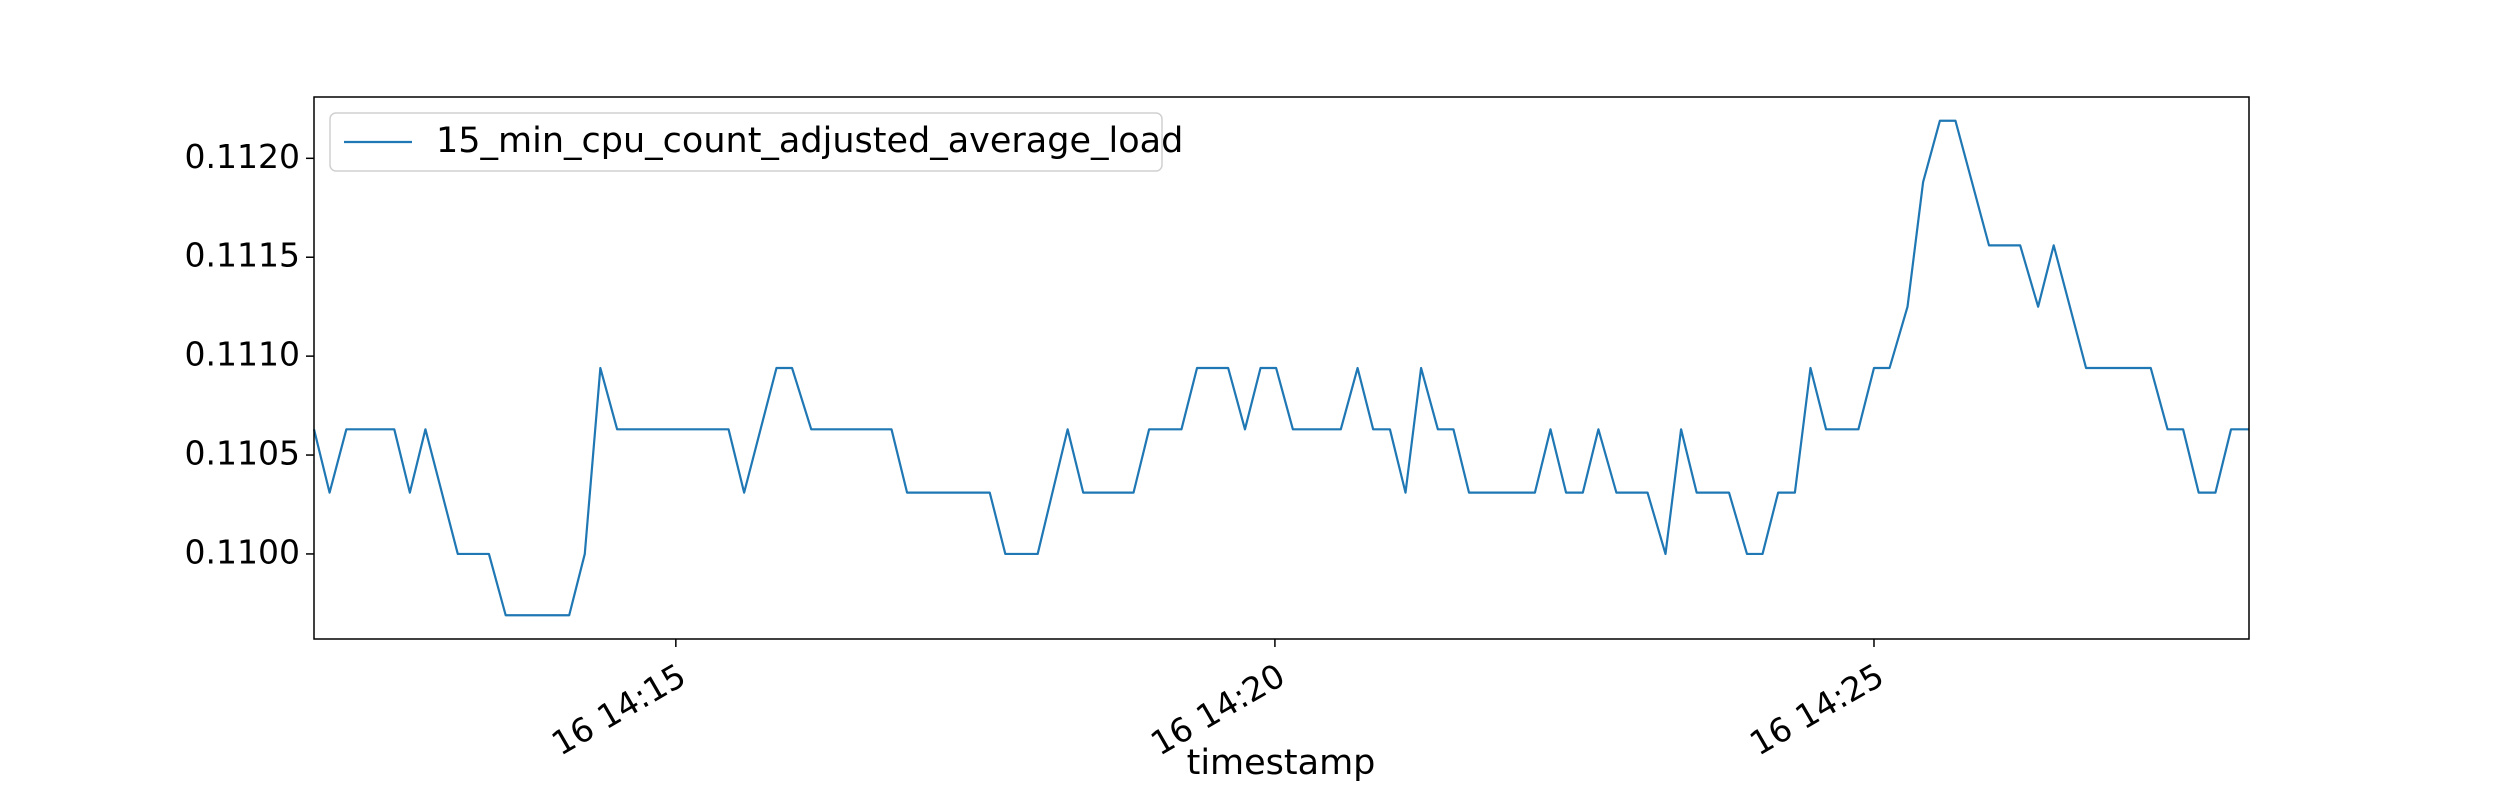  I want to click on y-tick-label: 0.1115, so click(242, 255).